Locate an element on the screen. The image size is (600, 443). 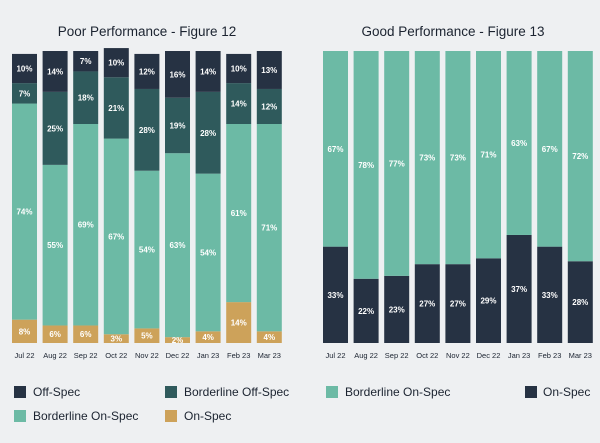
data-label-on-spec-feb-23: 14% is located at coordinates (239, 323).